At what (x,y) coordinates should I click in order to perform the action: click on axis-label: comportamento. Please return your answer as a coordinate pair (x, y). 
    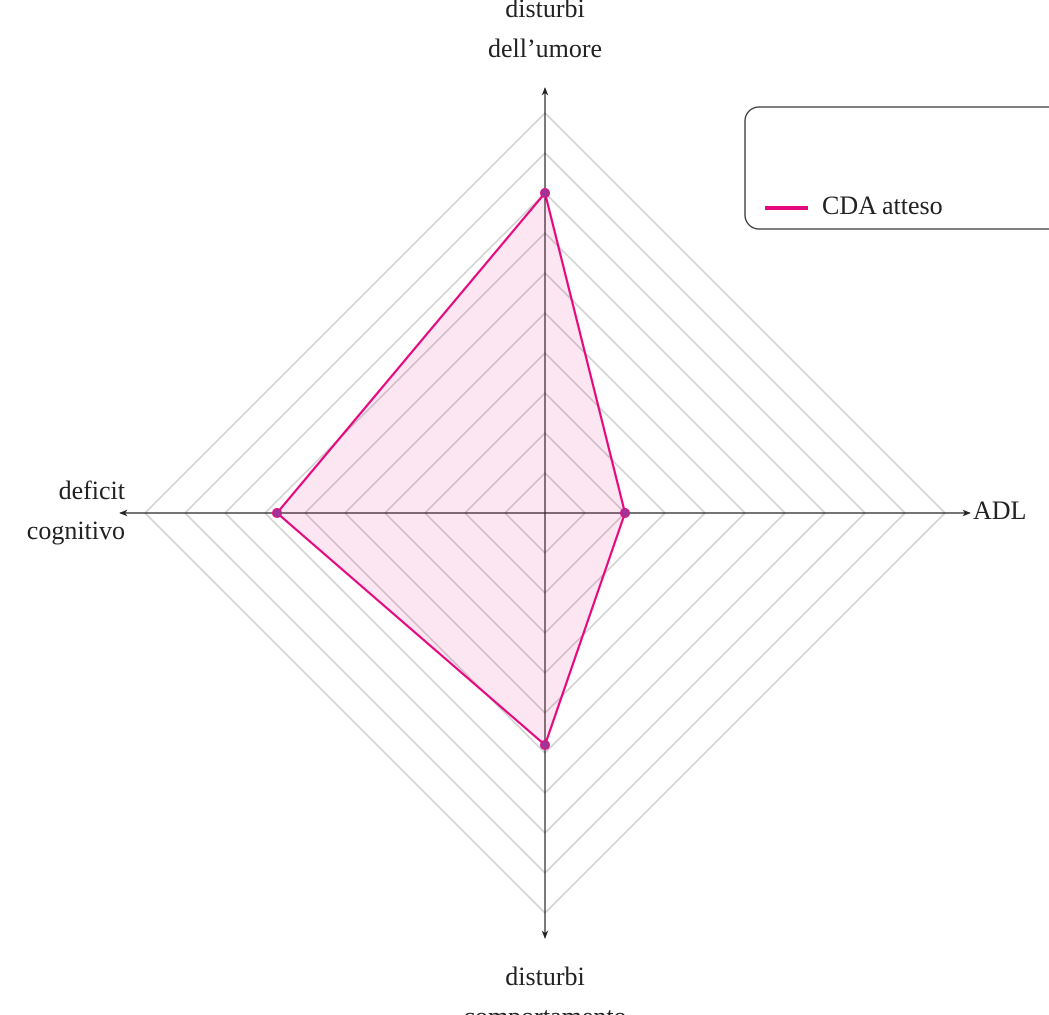
    Looking at the image, I should click on (544, 1008).